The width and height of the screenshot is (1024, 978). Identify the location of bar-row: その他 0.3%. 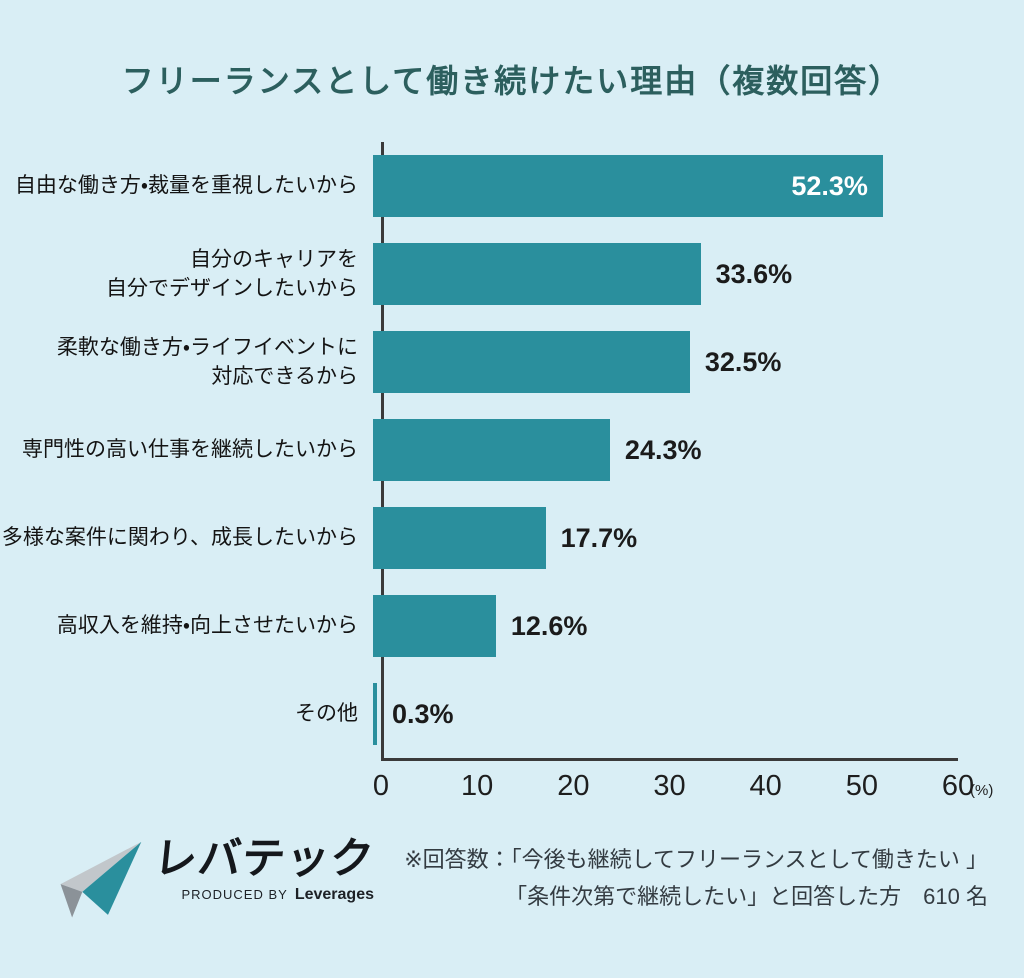
(479, 714).